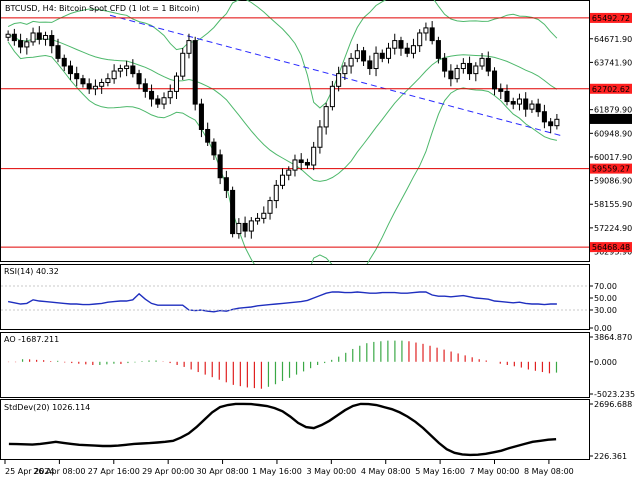 This screenshot has width=640, height=480. I want to click on pane-tick-label: 30.00, so click(605, 310).